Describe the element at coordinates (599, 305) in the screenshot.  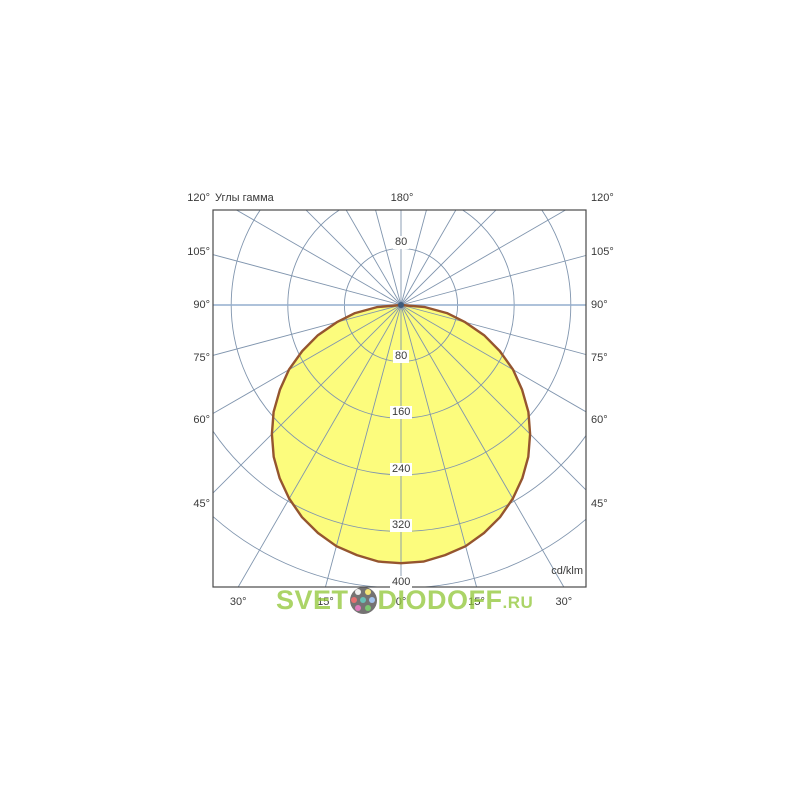
I see `gamma-label-right-90: 90°` at that location.